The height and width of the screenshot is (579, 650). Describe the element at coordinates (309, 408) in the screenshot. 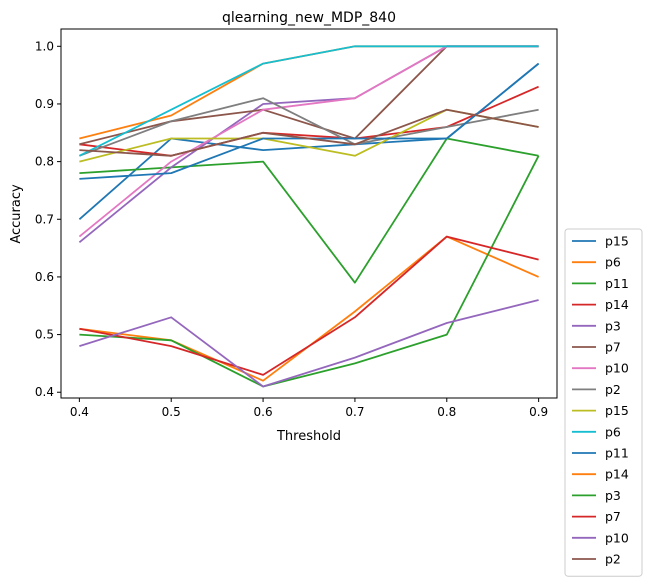

I see `x-axis-ticks: 0.4 0.5 0.6 0.7 0.8 0.9` at that location.